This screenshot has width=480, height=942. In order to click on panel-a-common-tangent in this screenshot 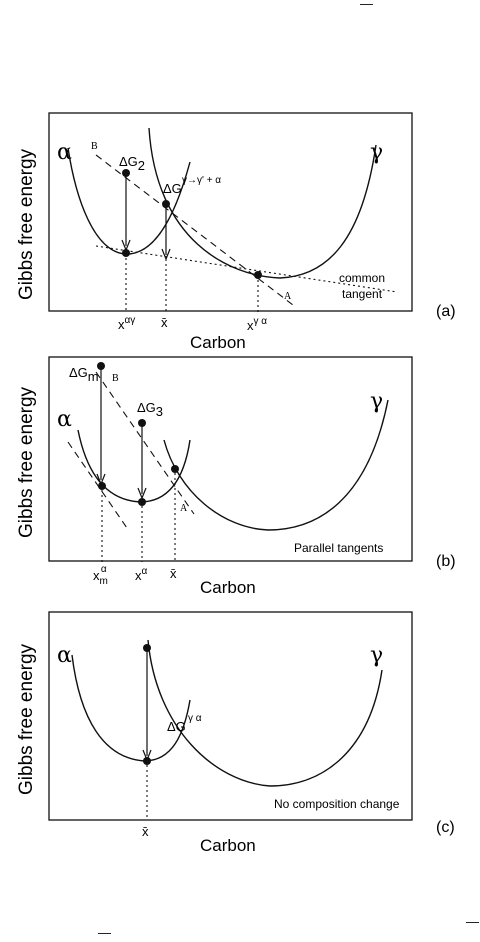, I will do `click(246, 269)`.